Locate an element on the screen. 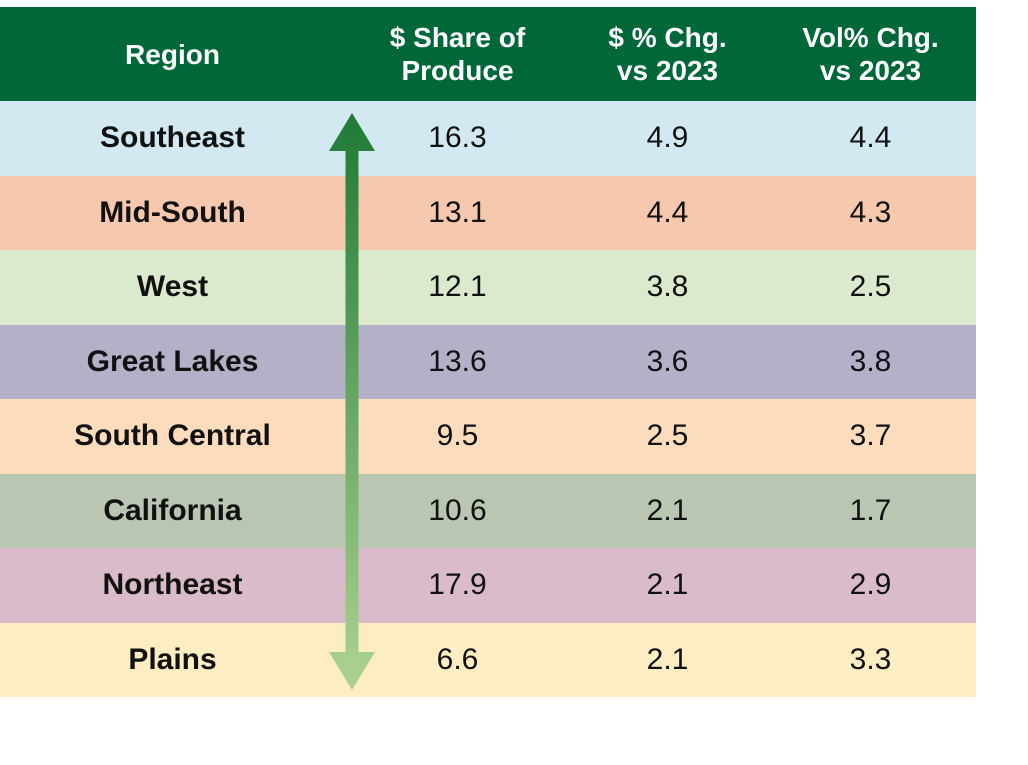 This screenshot has height=765, width=1028. column-header-region: Region is located at coordinates (172, 54).